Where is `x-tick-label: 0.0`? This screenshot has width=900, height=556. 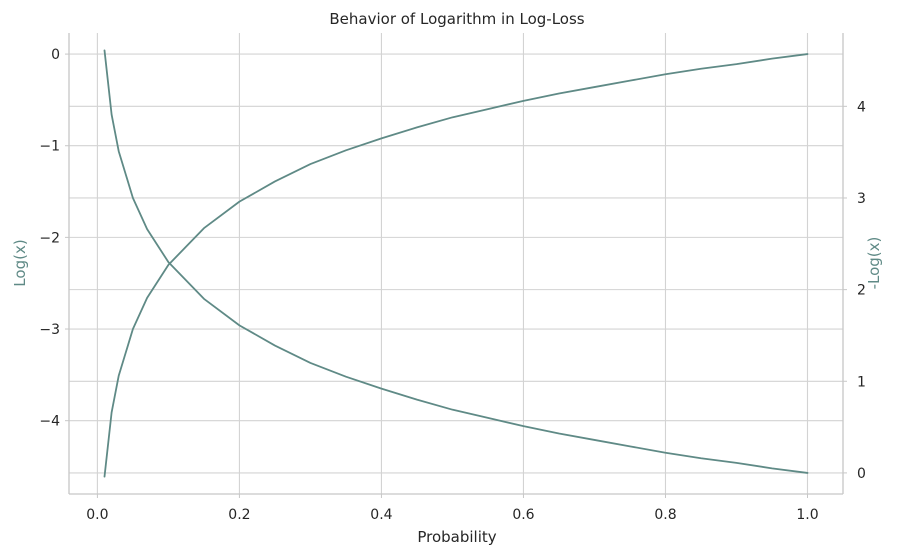 x-tick-label: 0.0 is located at coordinates (97, 515).